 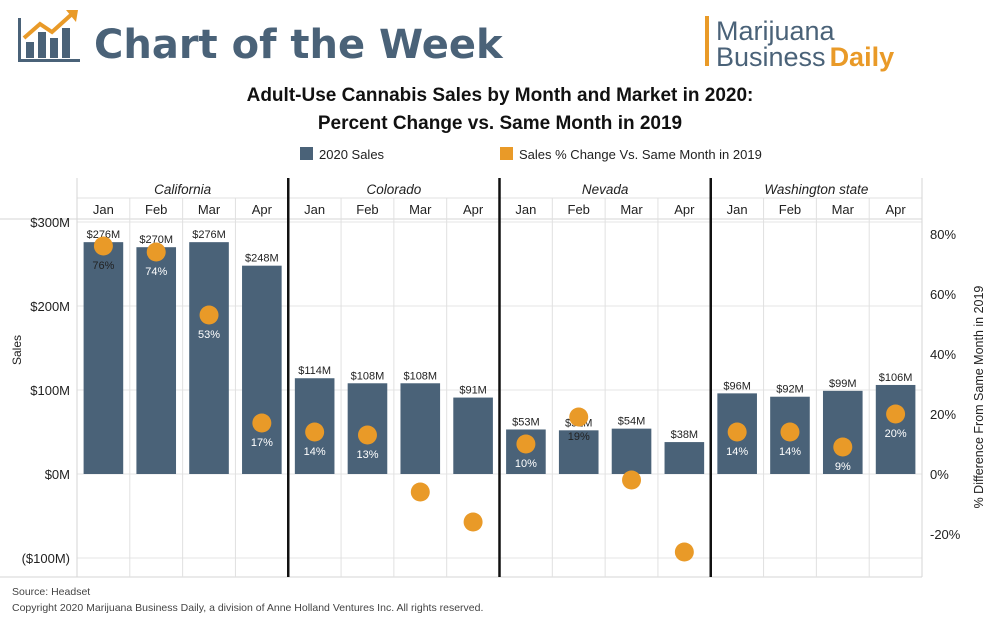 What do you see at coordinates (632, 422) in the screenshot?
I see `sales-value-label: $54M` at bounding box center [632, 422].